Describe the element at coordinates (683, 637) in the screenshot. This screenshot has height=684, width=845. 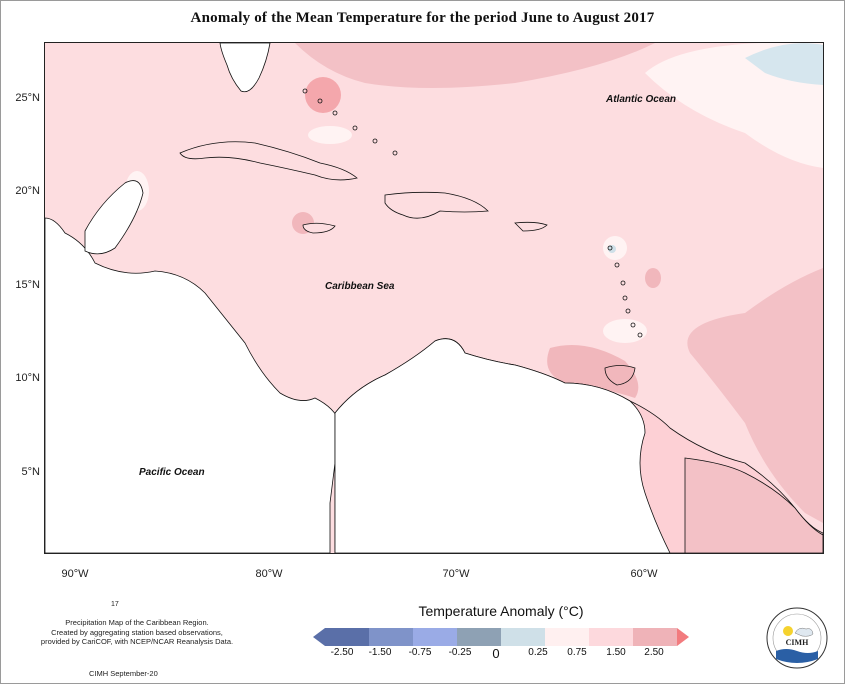
I see `legend-arrow-high` at that location.